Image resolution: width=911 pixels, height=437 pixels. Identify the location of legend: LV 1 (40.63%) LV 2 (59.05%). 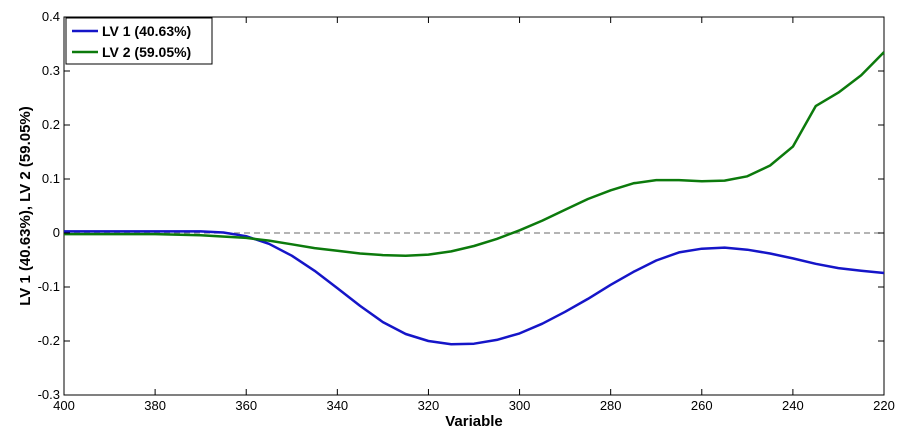
(139, 41).